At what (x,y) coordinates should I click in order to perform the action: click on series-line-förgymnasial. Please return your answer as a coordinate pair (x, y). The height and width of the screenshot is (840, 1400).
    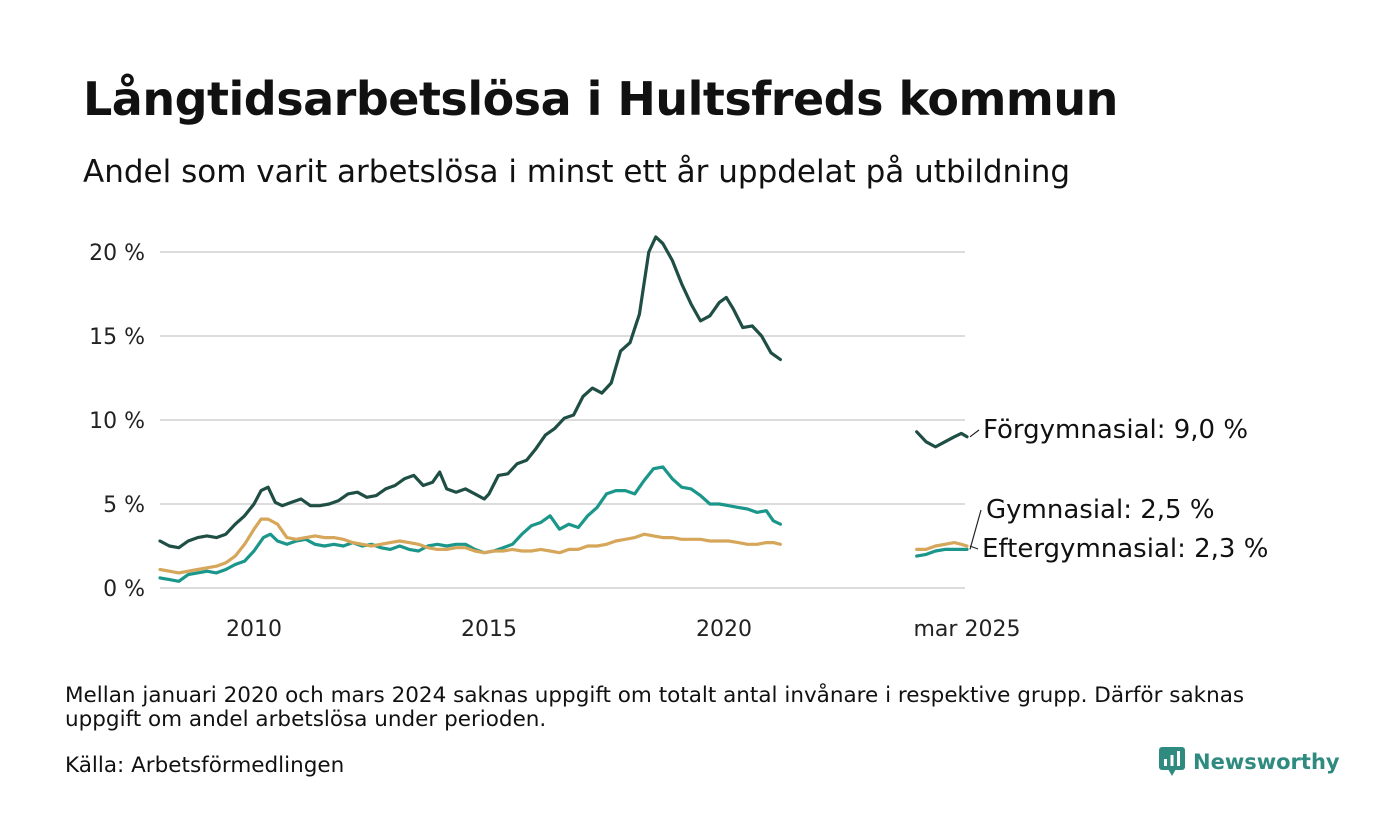
    Looking at the image, I should click on (942, 439).